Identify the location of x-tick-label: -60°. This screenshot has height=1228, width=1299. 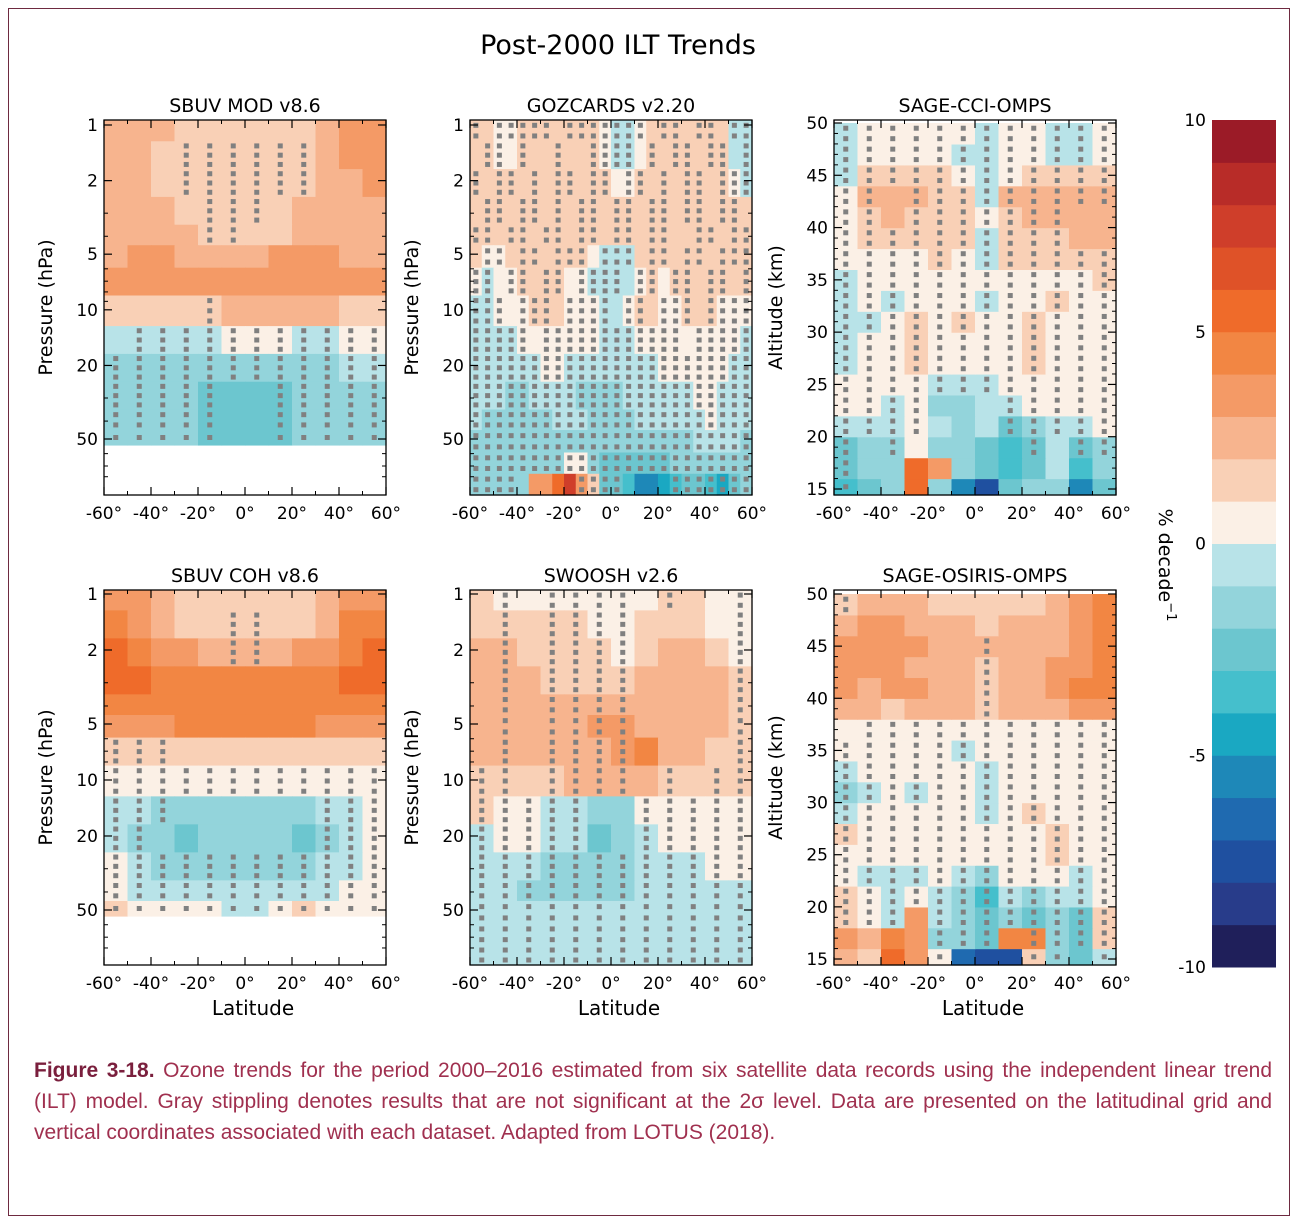
(470, 984).